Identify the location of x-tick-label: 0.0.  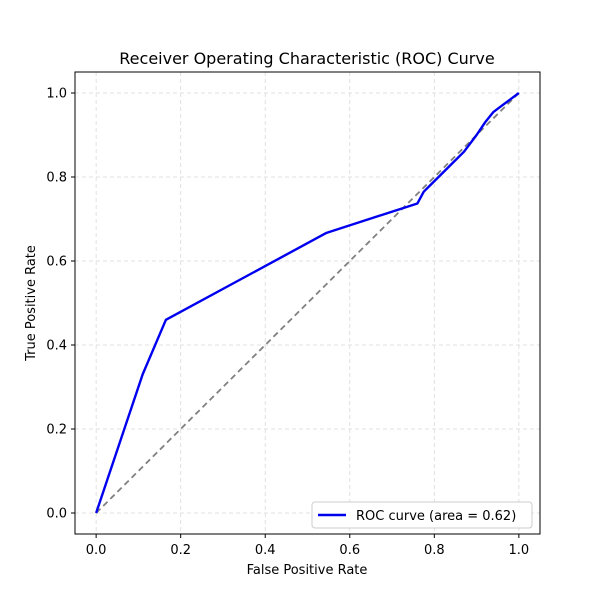
(96, 550).